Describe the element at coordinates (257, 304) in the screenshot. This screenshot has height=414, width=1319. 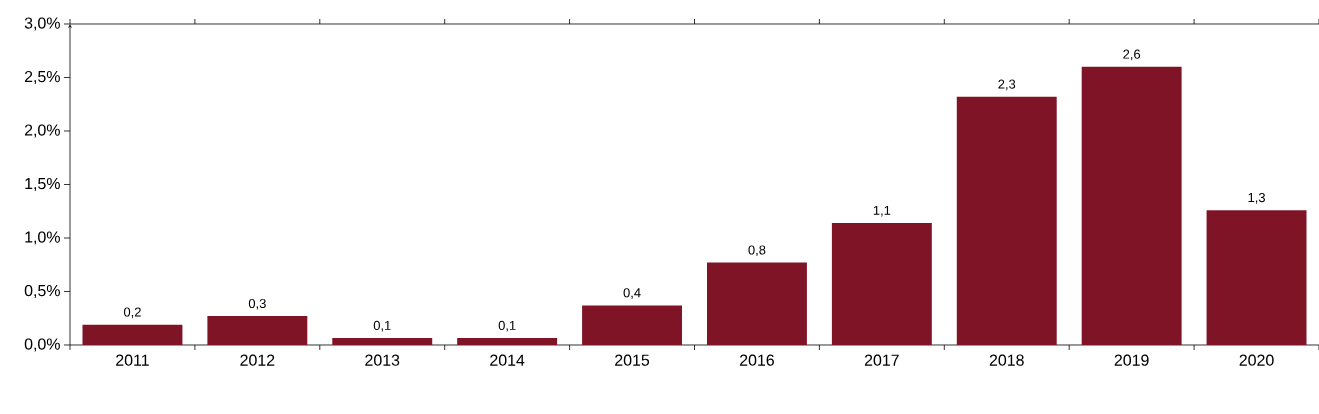
I see `data-label: 0,3` at that location.